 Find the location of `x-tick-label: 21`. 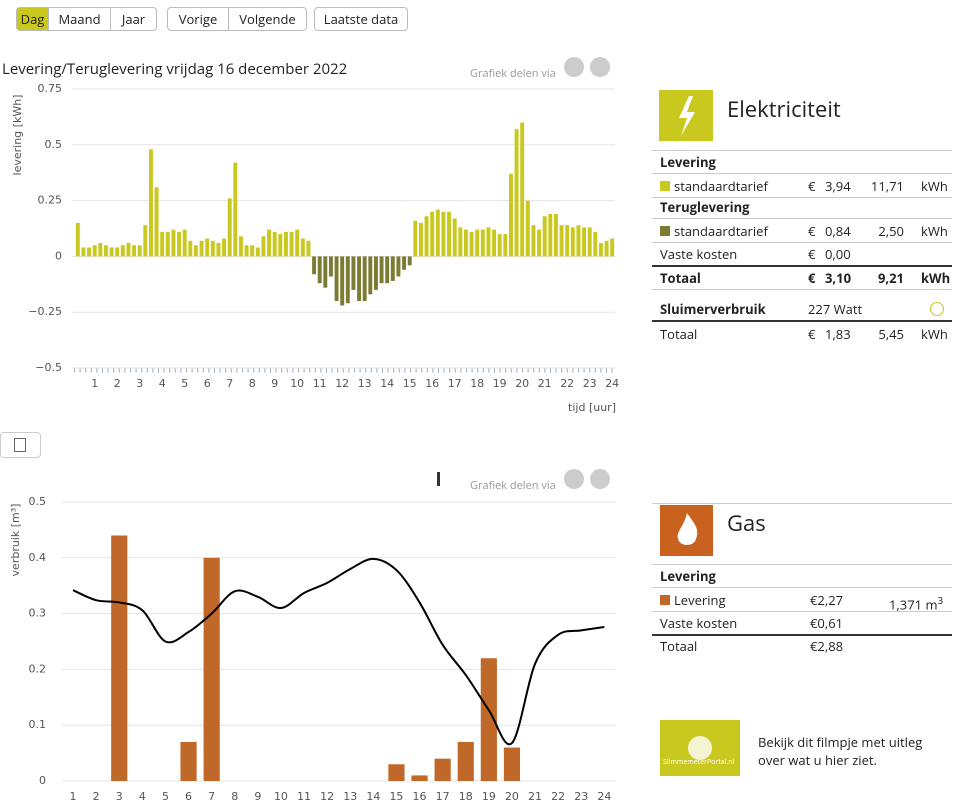

x-tick-label: 21 is located at coordinates (545, 383).